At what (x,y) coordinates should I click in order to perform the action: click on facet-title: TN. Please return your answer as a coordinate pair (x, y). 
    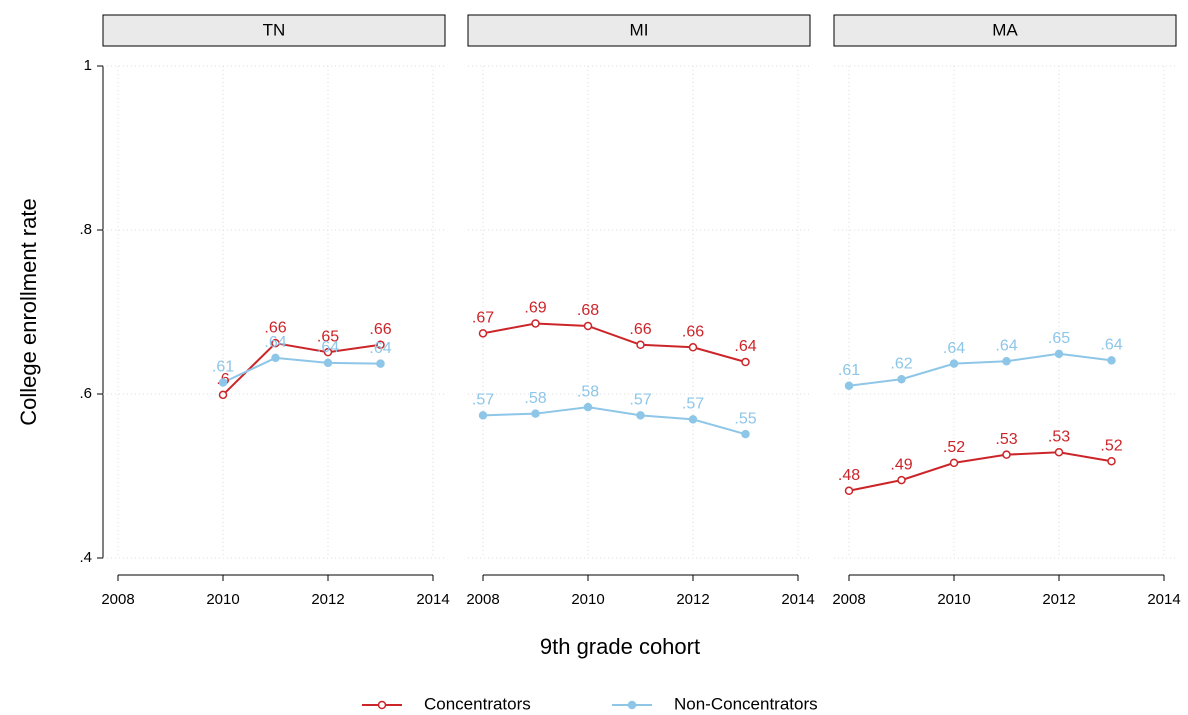
    Looking at the image, I should click on (274, 29).